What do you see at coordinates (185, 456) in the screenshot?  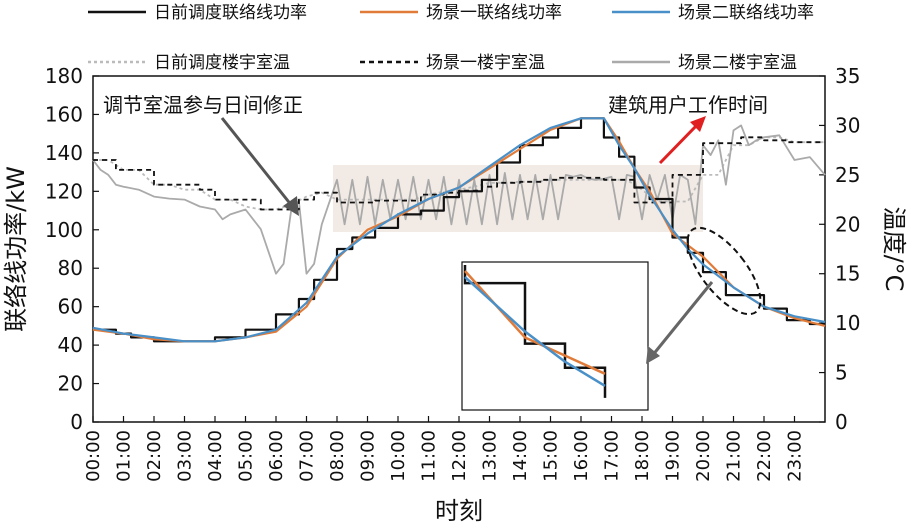 I see `x-tick-label-3: 03:00` at bounding box center [185, 456].